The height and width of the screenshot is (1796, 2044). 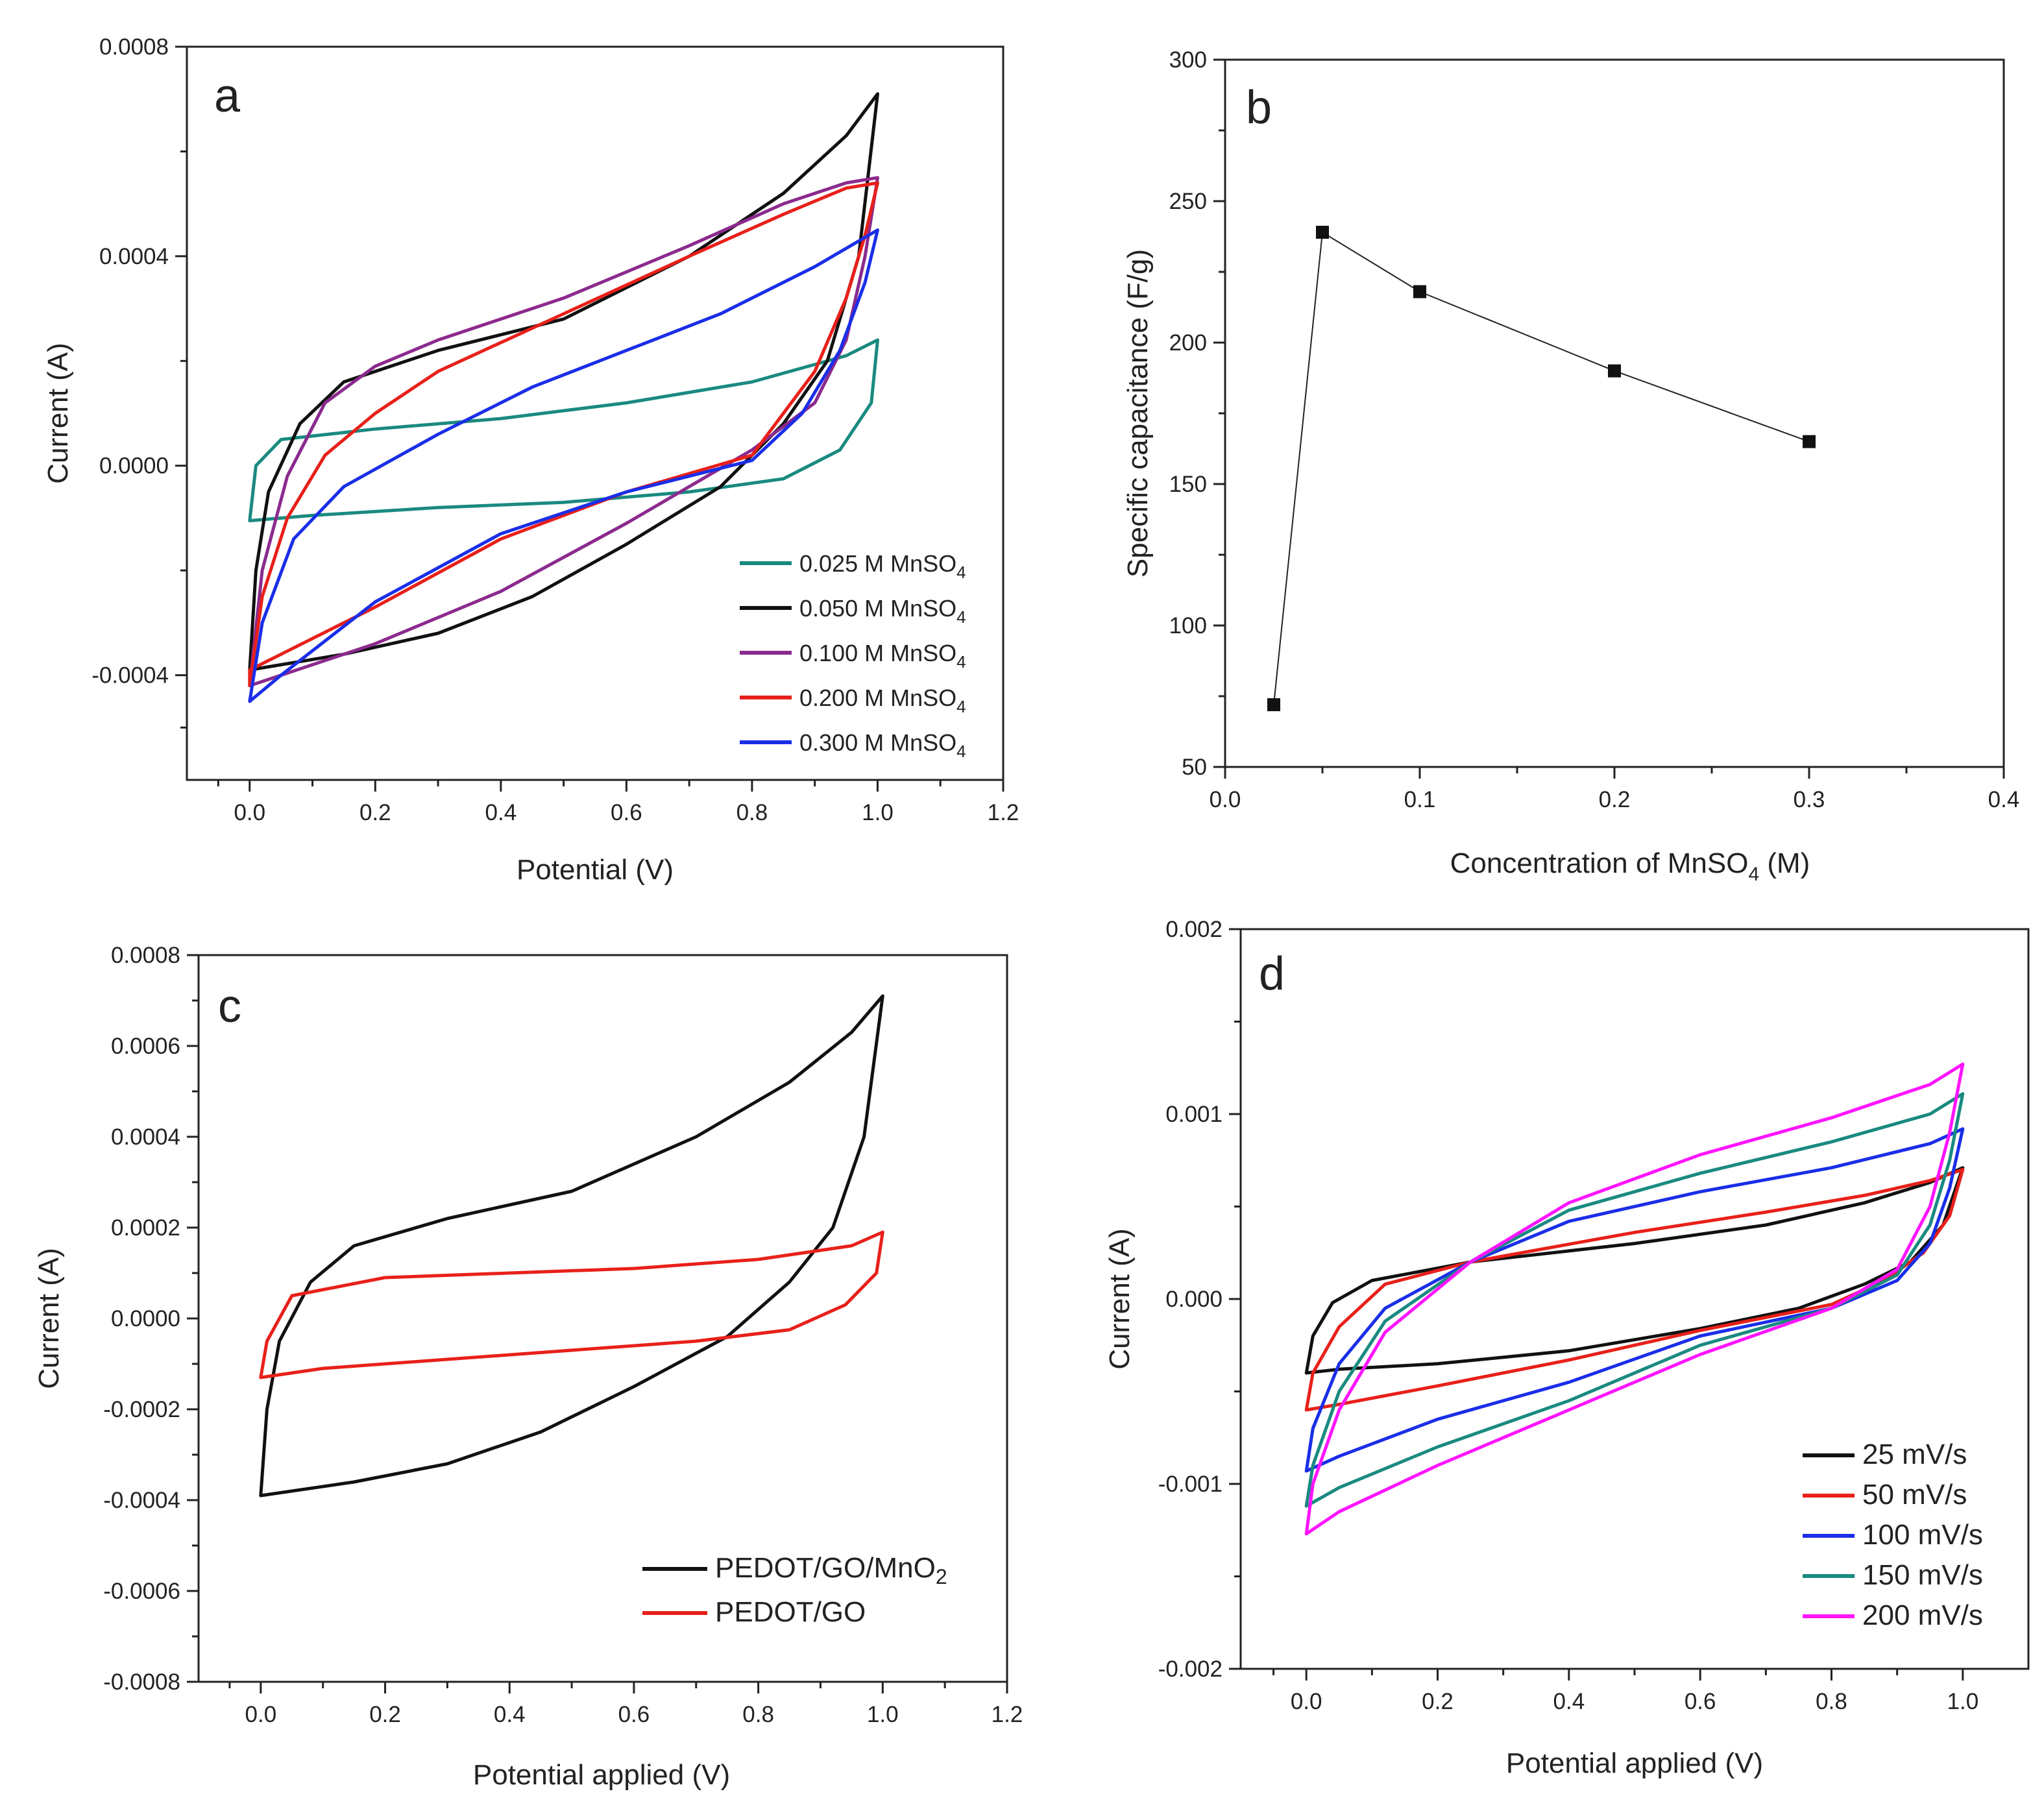 What do you see at coordinates (601, 1775) in the screenshot?
I see `panel-c-xlabel: Potential applied (V)` at bounding box center [601, 1775].